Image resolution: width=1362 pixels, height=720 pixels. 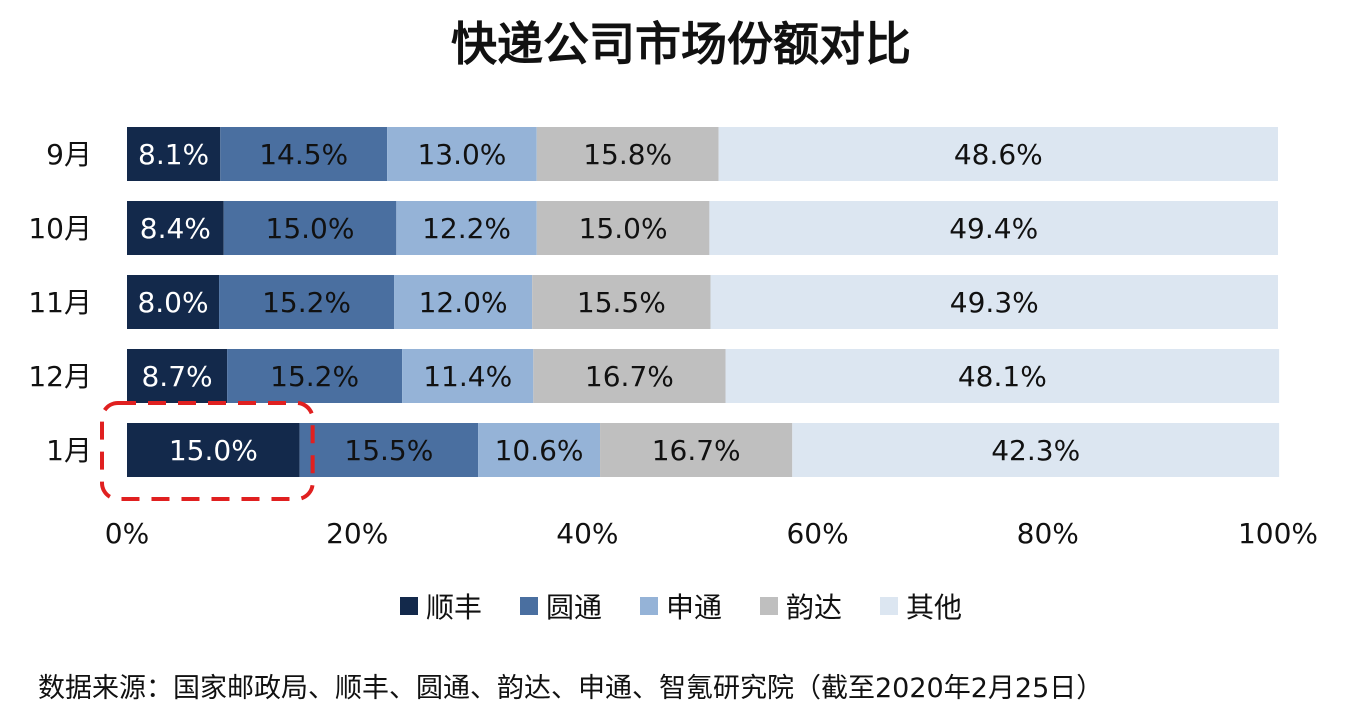 I want to click on legend-label-other: 其他, so click(x=934, y=607).